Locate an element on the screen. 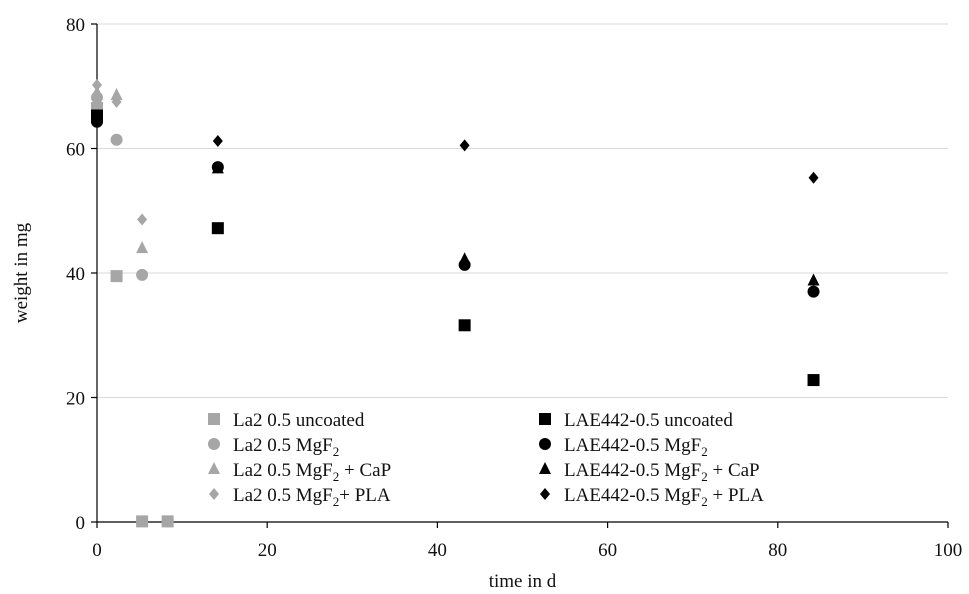 The image size is (969, 594). series-1-points is located at coordinates (132, 309).